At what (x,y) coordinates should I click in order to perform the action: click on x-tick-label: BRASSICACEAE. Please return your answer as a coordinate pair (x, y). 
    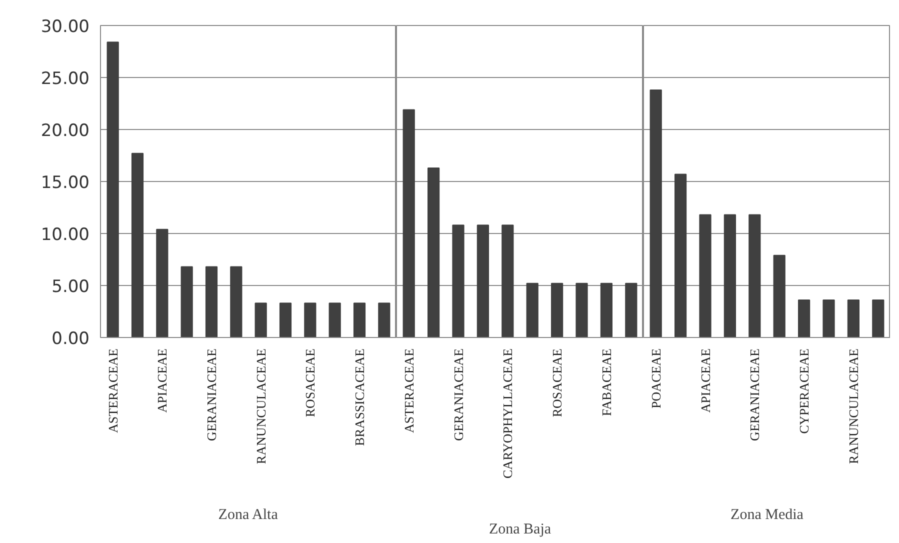
    Looking at the image, I should click on (359, 397).